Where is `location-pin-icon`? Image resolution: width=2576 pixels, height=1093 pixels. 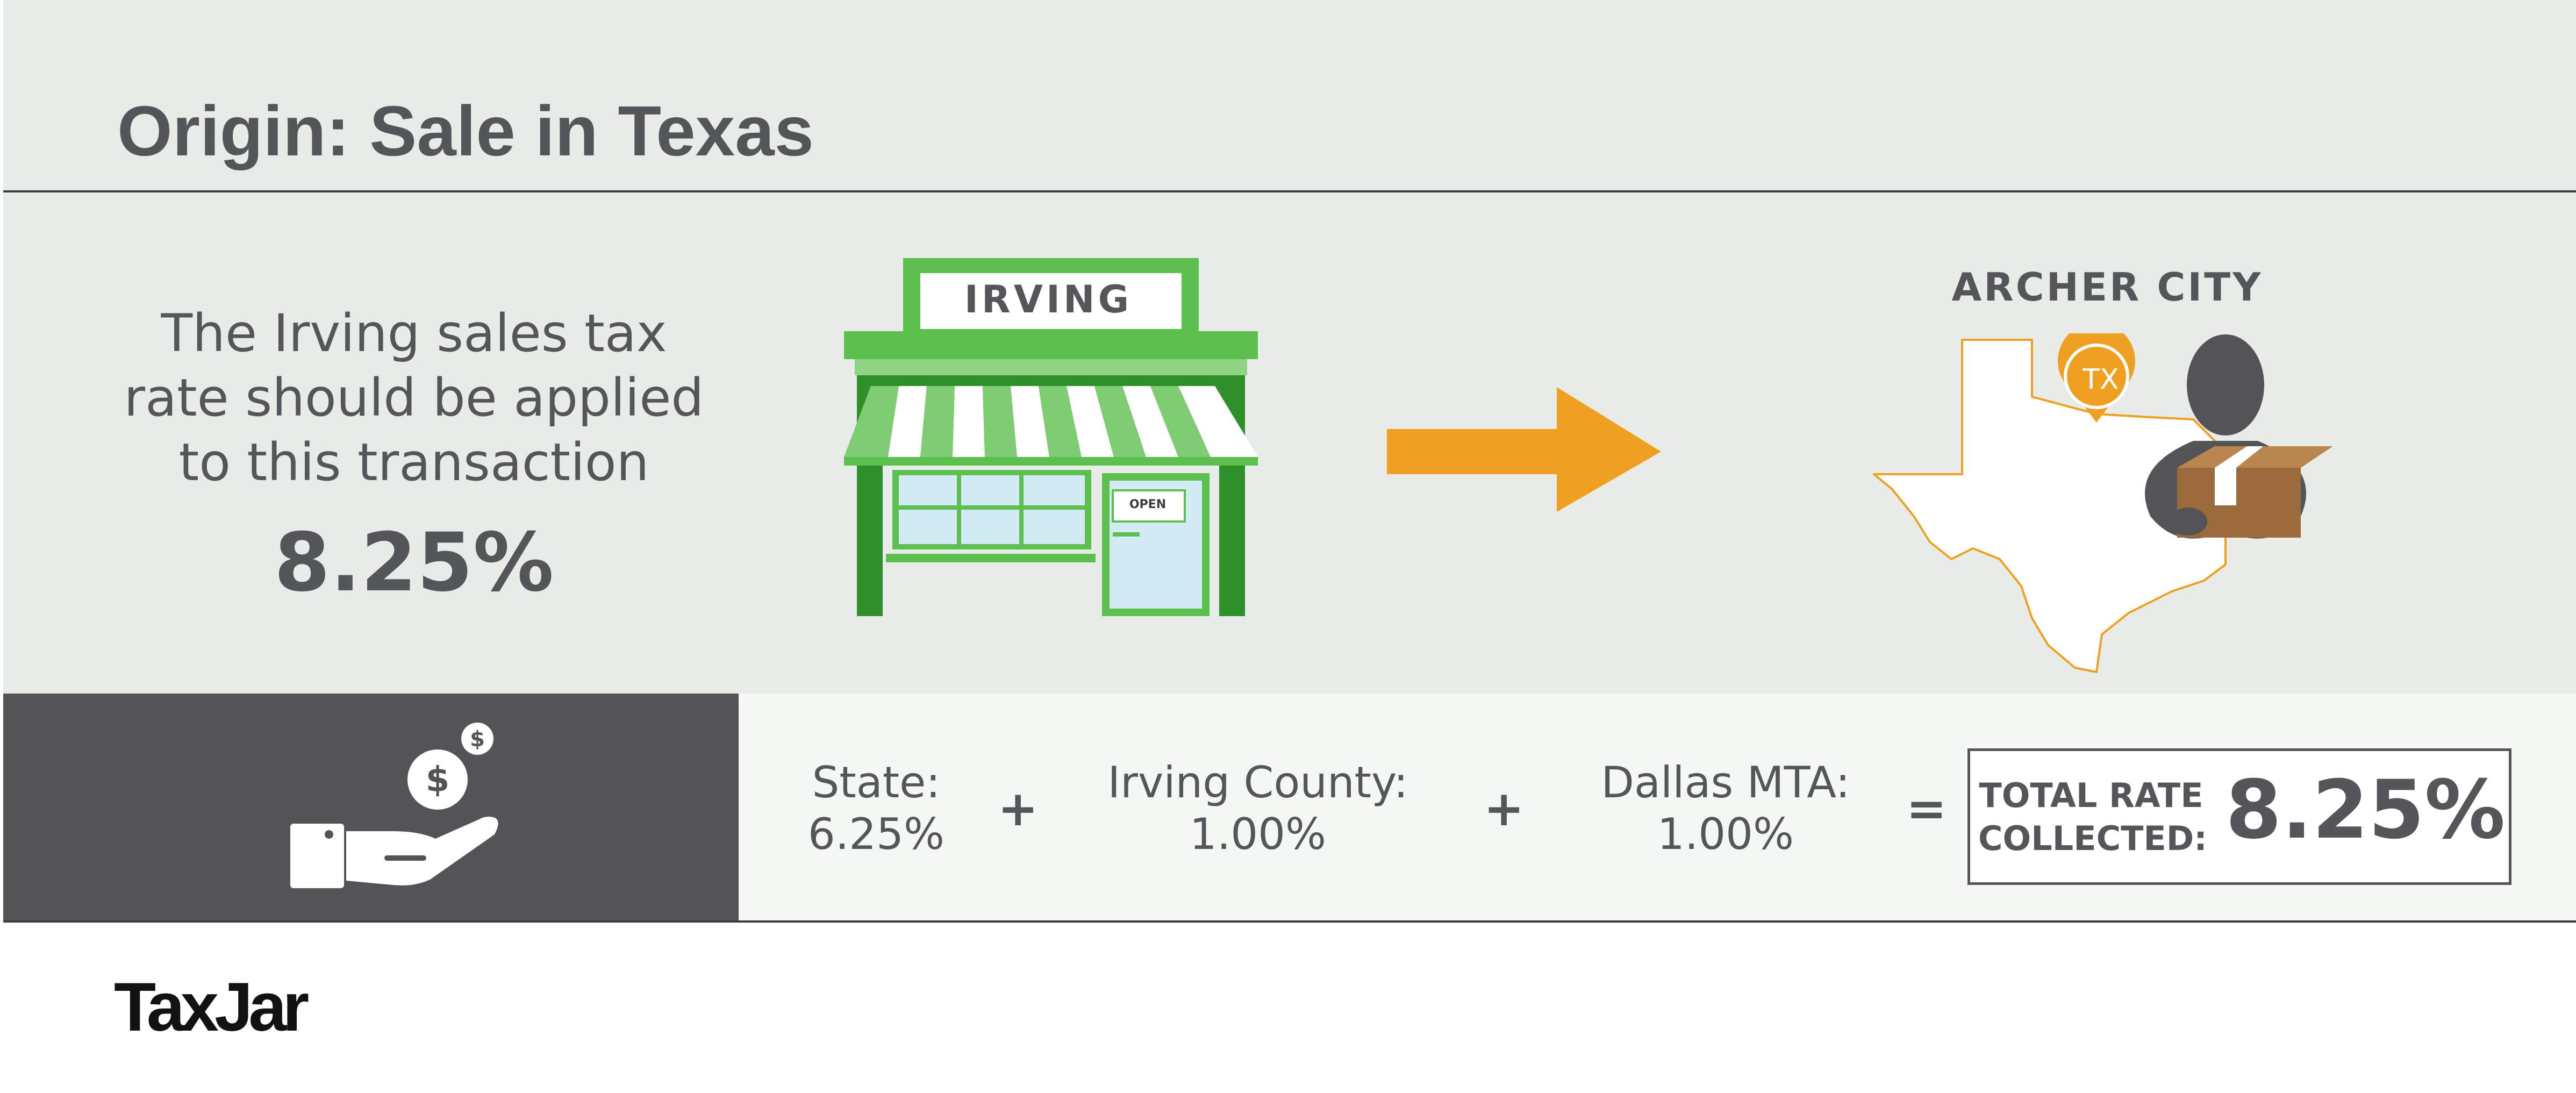 location-pin-icon is located at coordinates (2096, 378).